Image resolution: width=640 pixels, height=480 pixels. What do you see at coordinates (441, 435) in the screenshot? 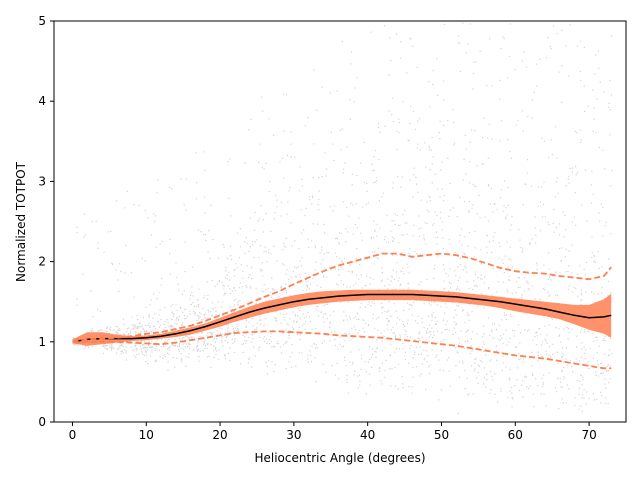
I see `x-tick-label: 50` at bounding box center [441, 435].